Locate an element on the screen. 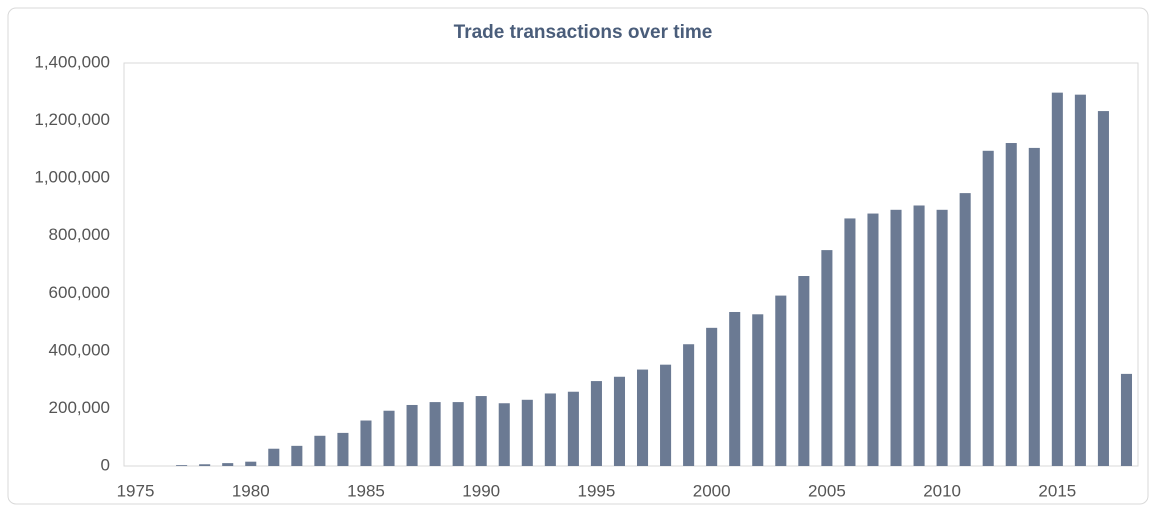 The image size is (1153, 509). x-tick-label: 2015 is located at coordinates (1057, 490).